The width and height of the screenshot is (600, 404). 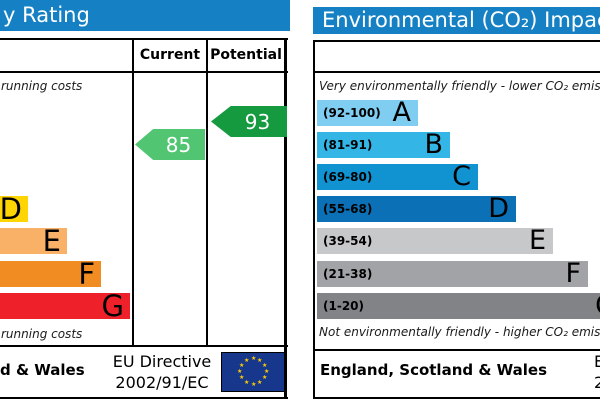 I want to click on co2-band-g-range: (1-20), so click(x=343, y=306).